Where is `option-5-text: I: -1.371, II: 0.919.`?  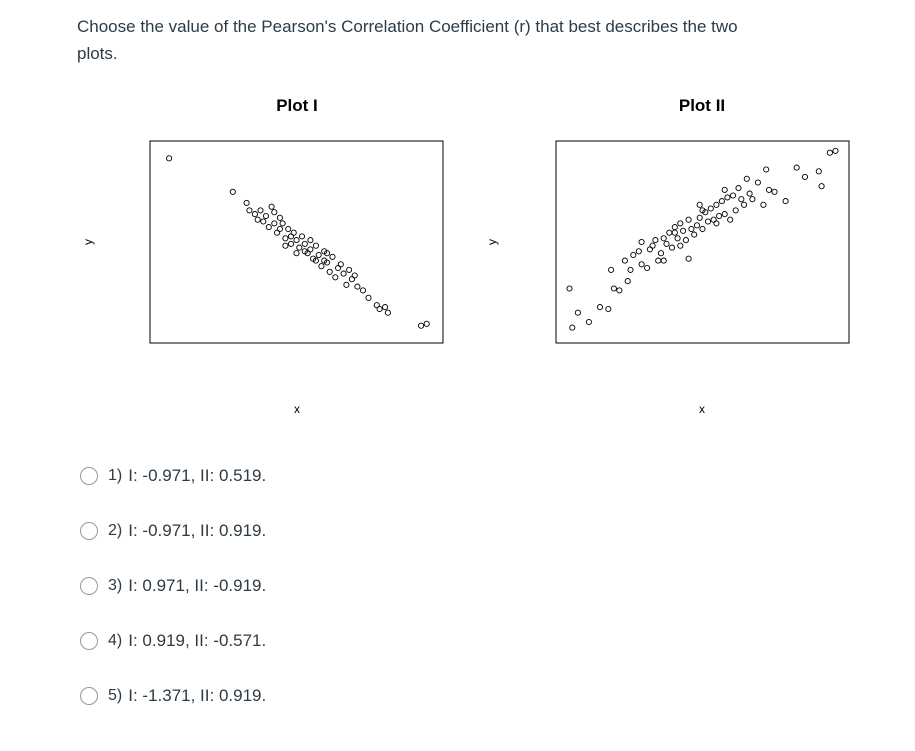
option-5-text: I: -1.371, II: 0.919. is located at coordinates (197, 695).